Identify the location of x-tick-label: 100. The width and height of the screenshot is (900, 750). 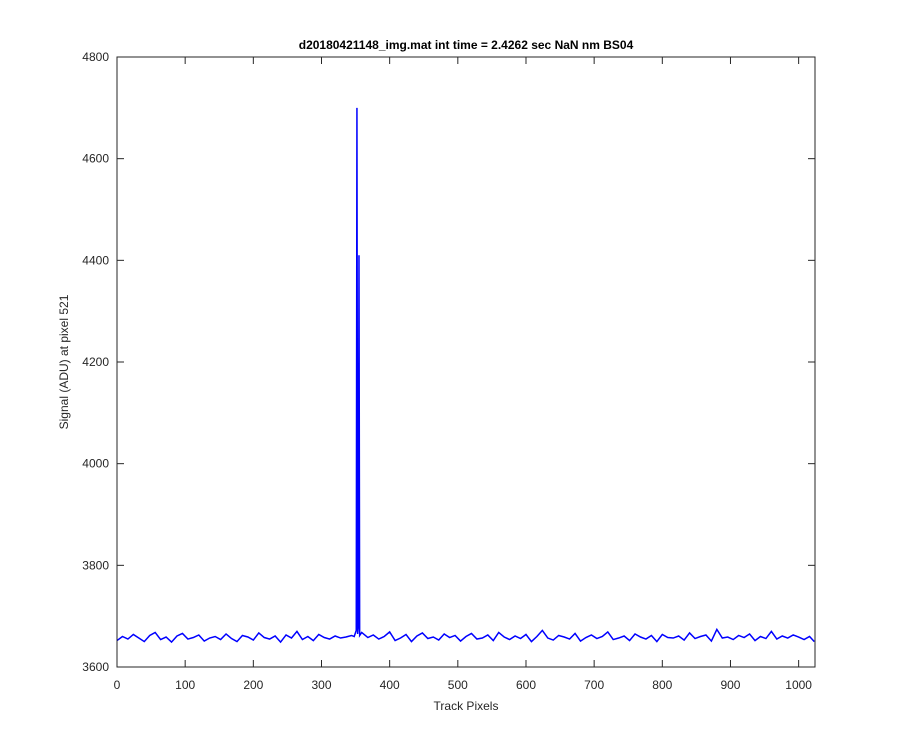
(185, 685).